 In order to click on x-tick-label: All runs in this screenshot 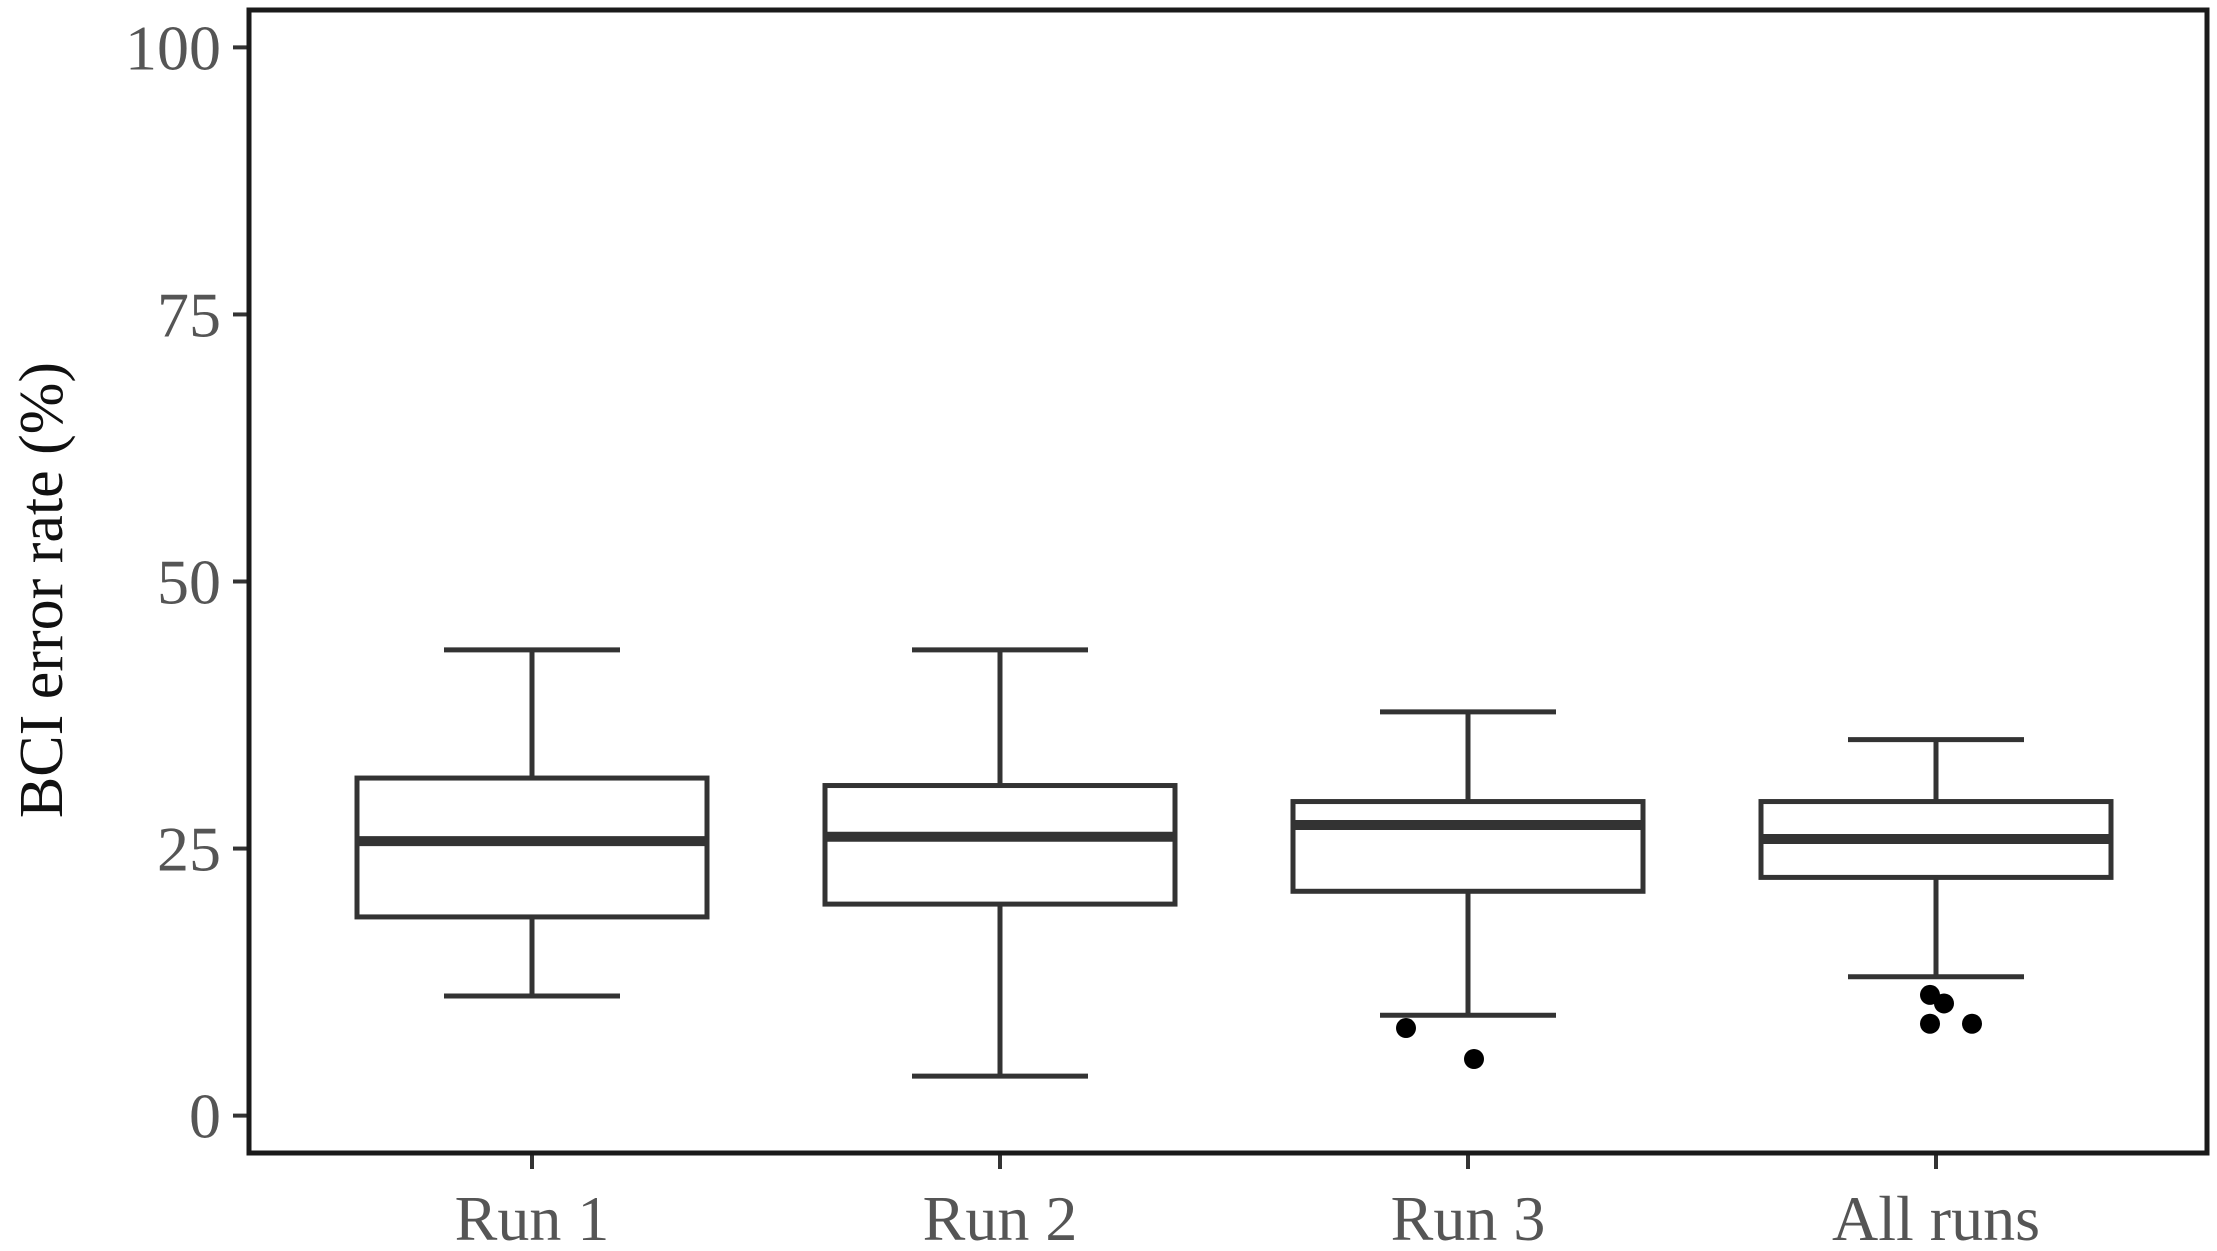, I will do `click(1936, 1217)`.